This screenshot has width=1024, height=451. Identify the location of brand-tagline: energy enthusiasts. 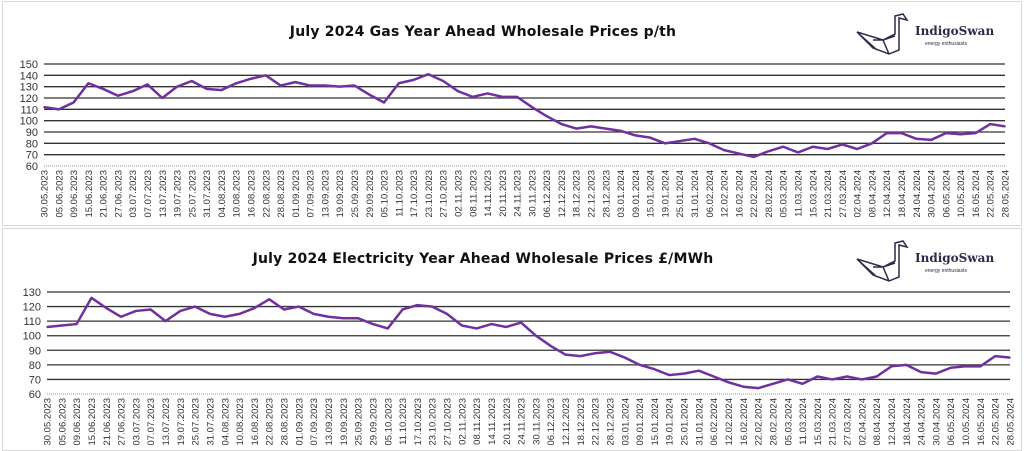
(946, 44).